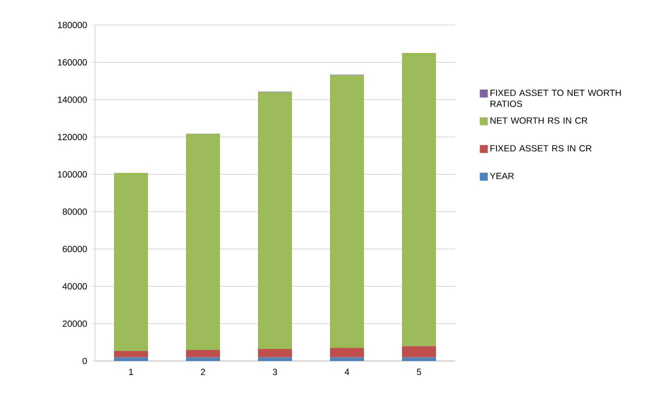  I want to click on legend-label: YEAR, so click(502, 176).